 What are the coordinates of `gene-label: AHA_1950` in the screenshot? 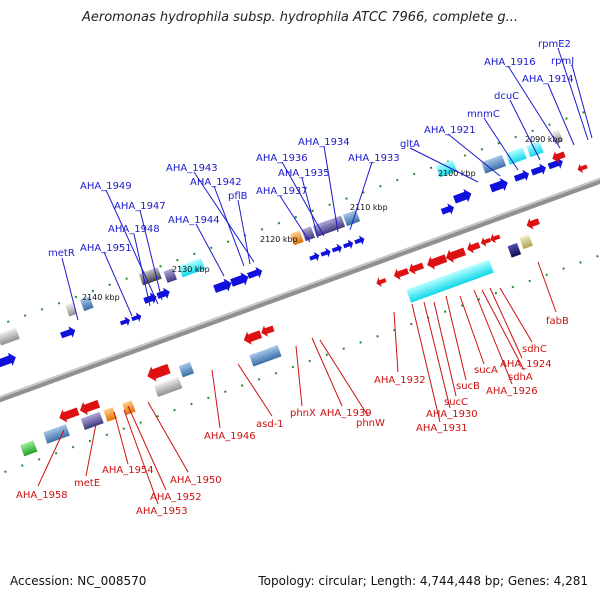 It's located at (196, 480).